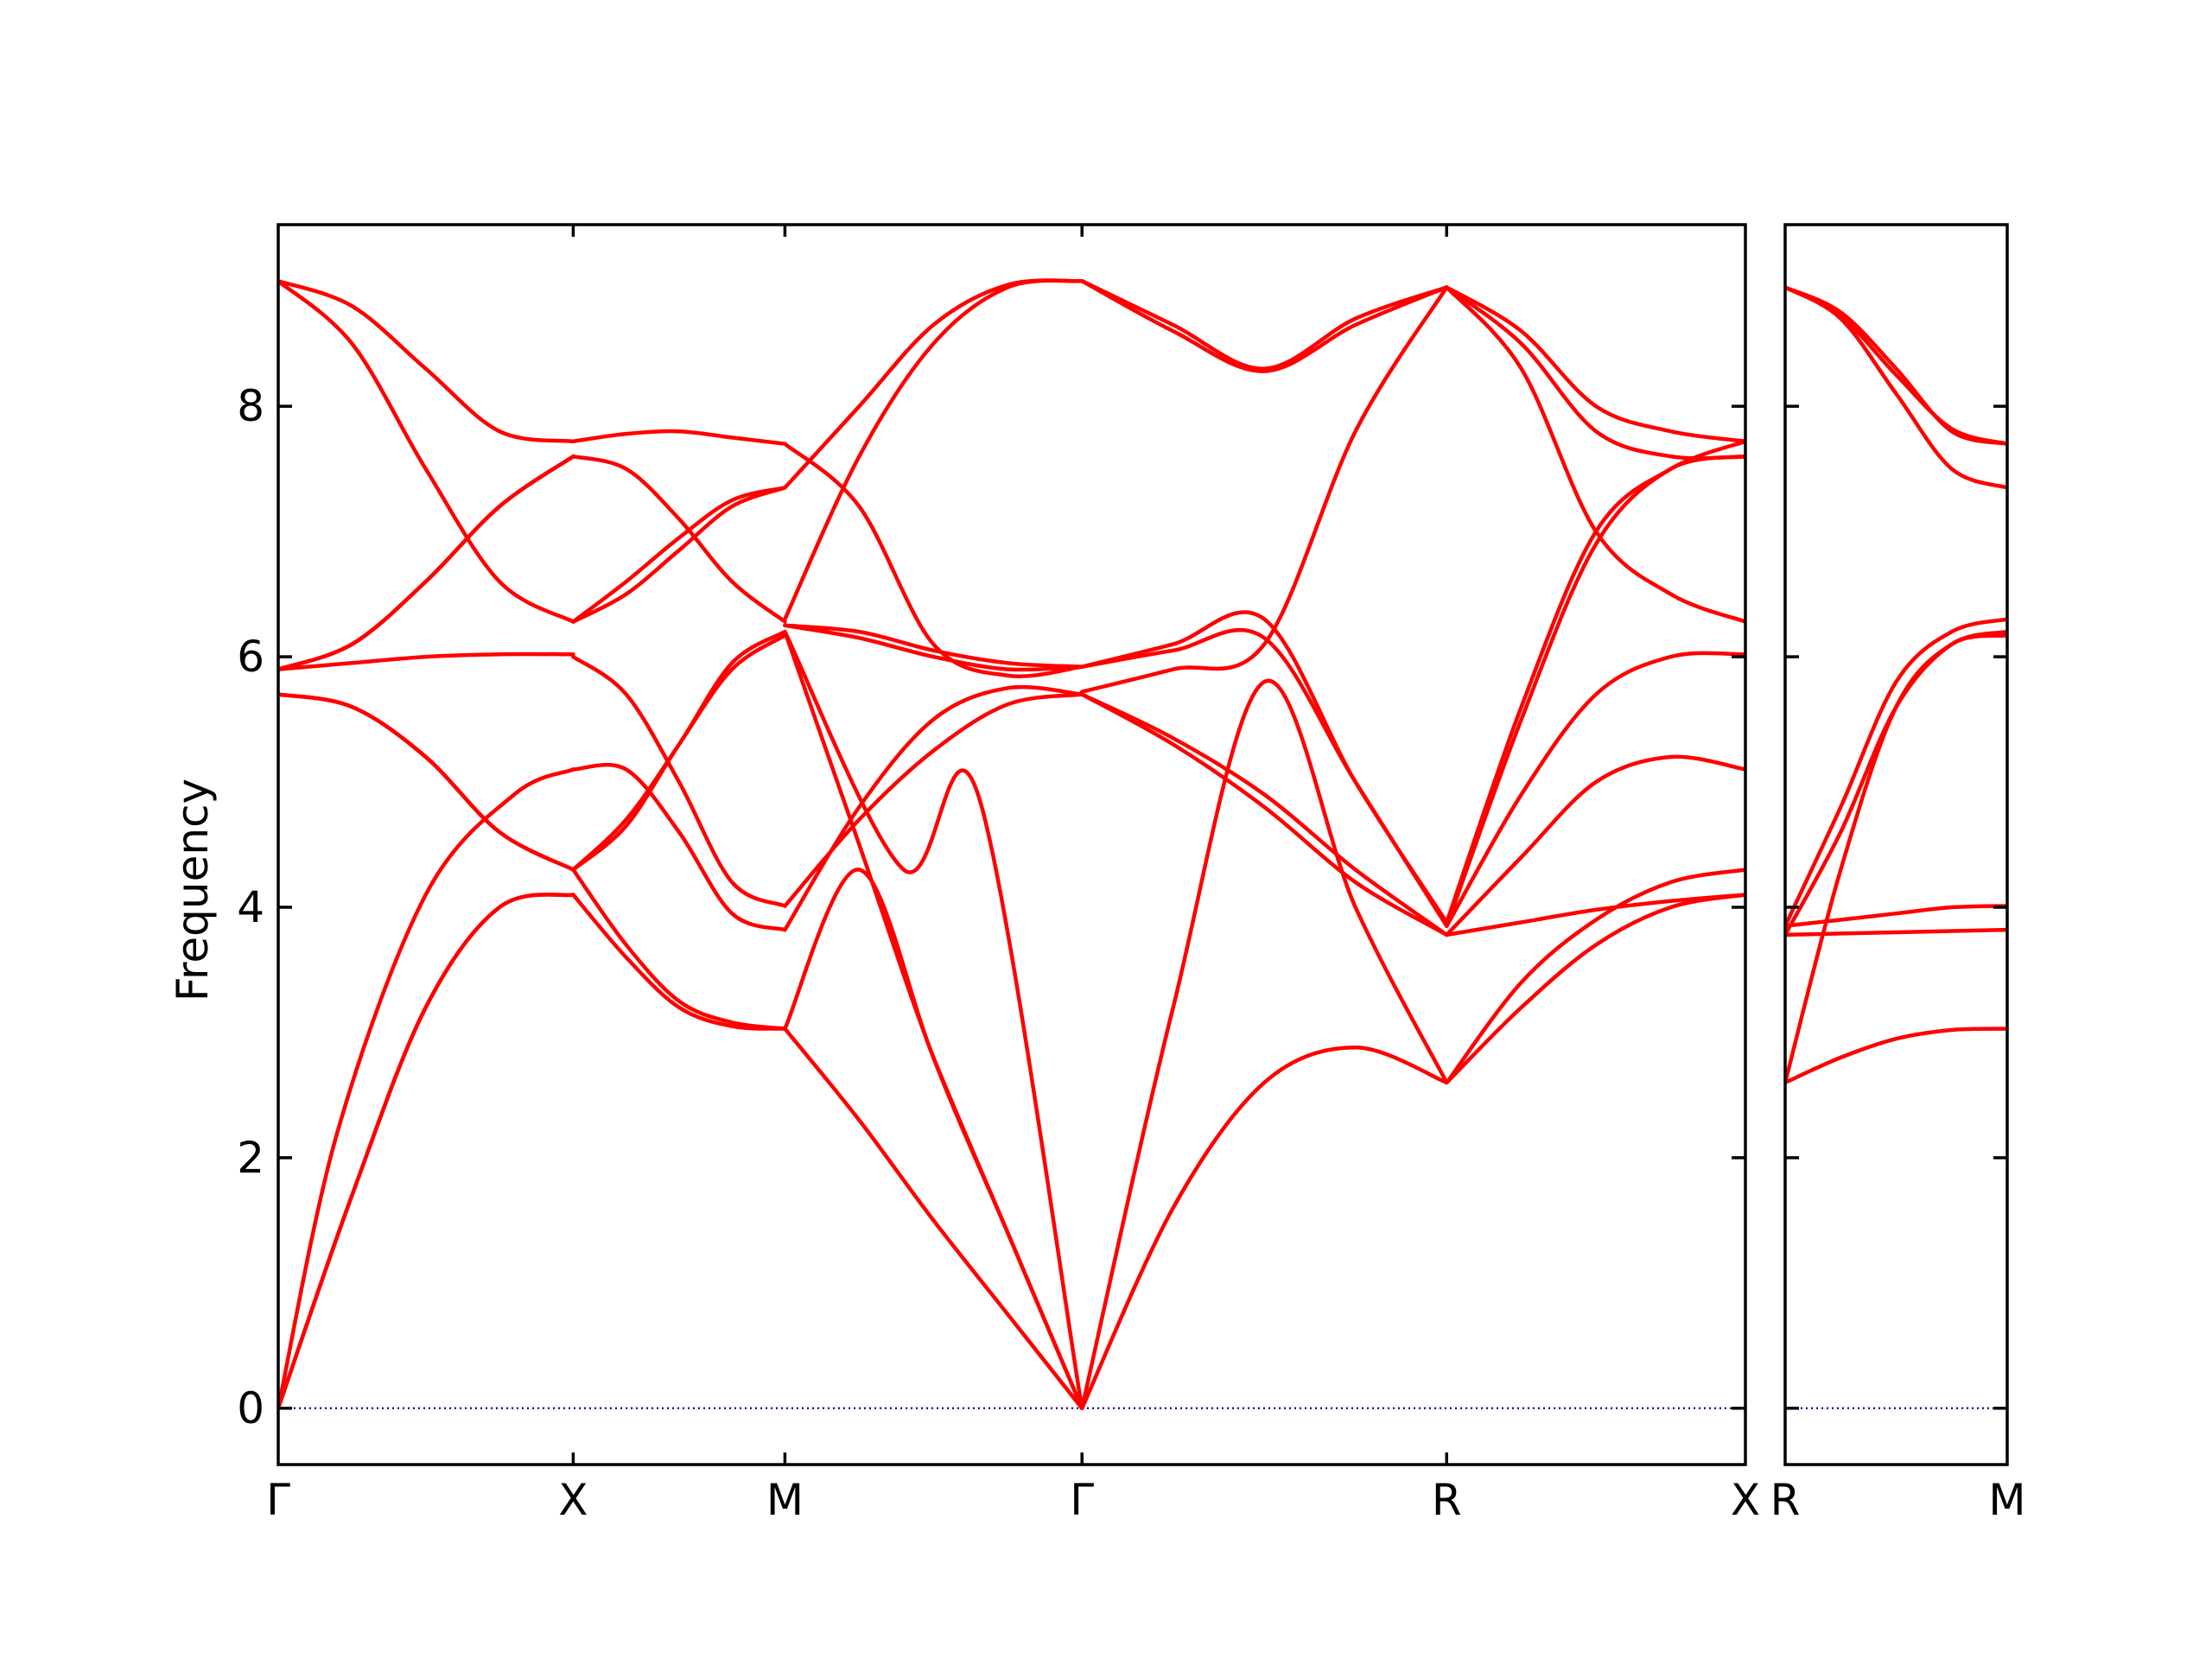 The image size is (2212, 1659). I want to click on band-line-p1-s4-b3, so click(1264, 815).